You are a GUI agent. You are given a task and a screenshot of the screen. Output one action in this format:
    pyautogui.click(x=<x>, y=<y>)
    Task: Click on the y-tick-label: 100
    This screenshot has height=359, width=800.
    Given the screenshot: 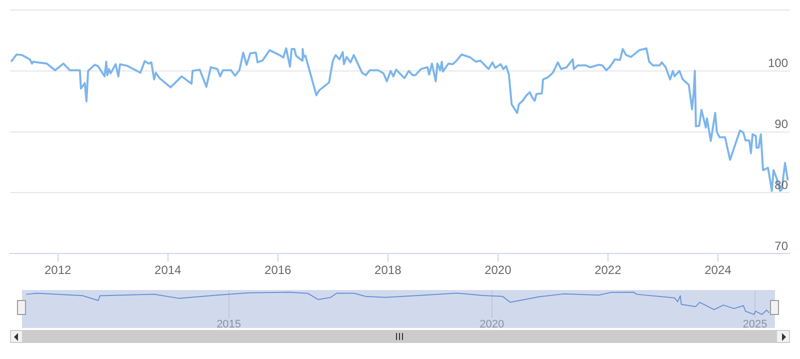 What is the action you would take?
    pyautogui.click(x=778, y=63)
    